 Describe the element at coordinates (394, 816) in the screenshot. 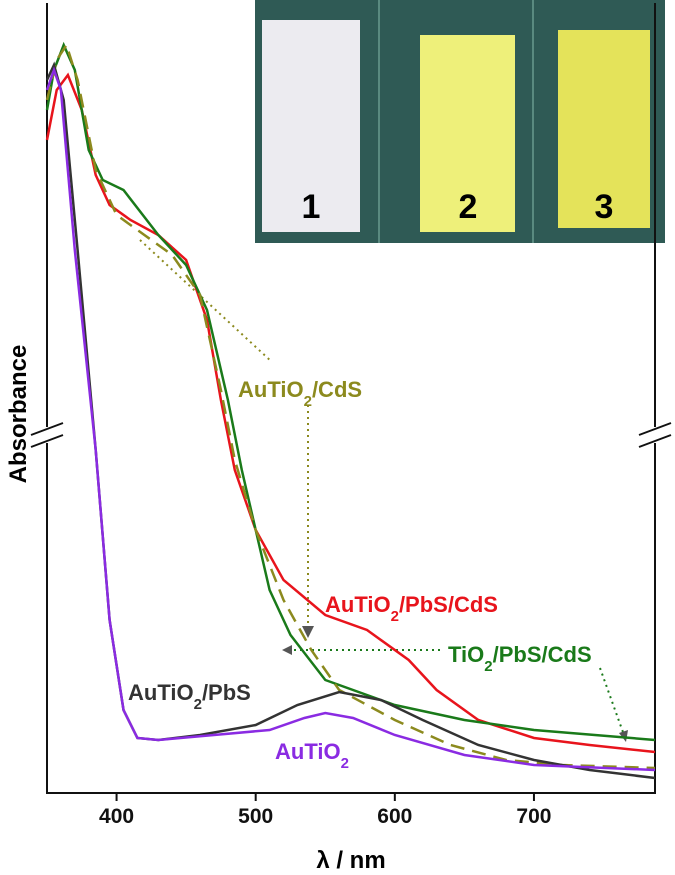

I see `x-tick-label: 600` at that location.